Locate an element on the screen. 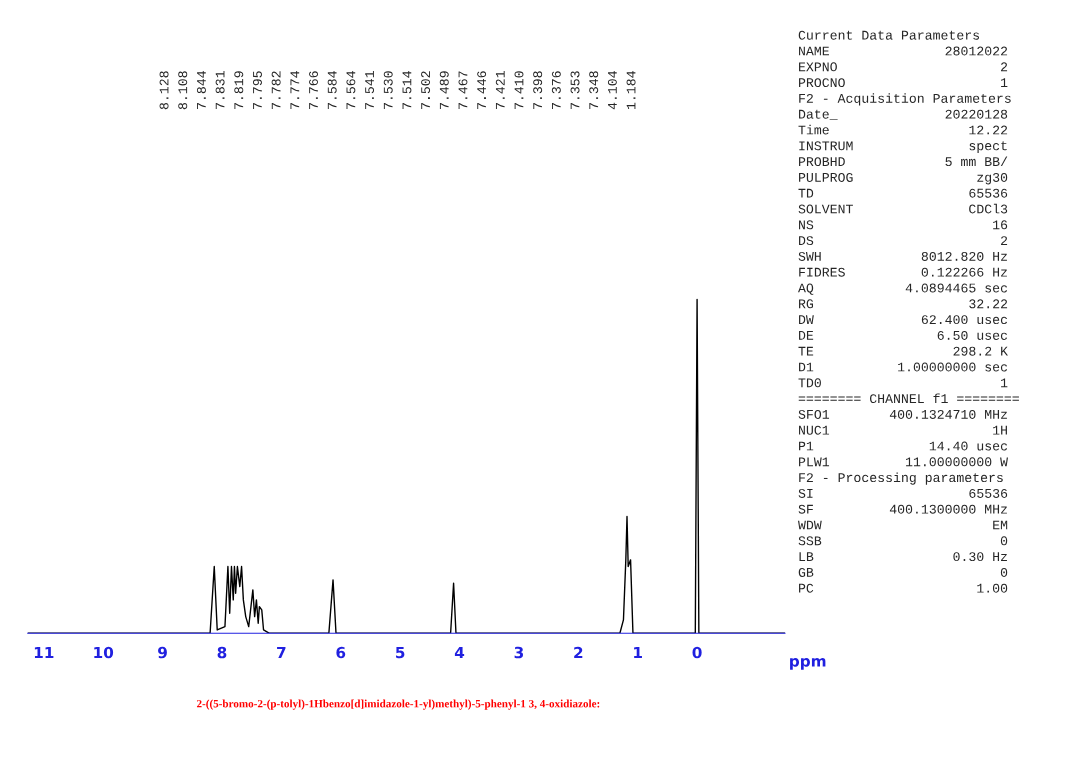 Image resolution: width=1068 pixels, height=763 pixels. text: ======== CHANNEL f1 ======== is located at coordinates (908, 398).